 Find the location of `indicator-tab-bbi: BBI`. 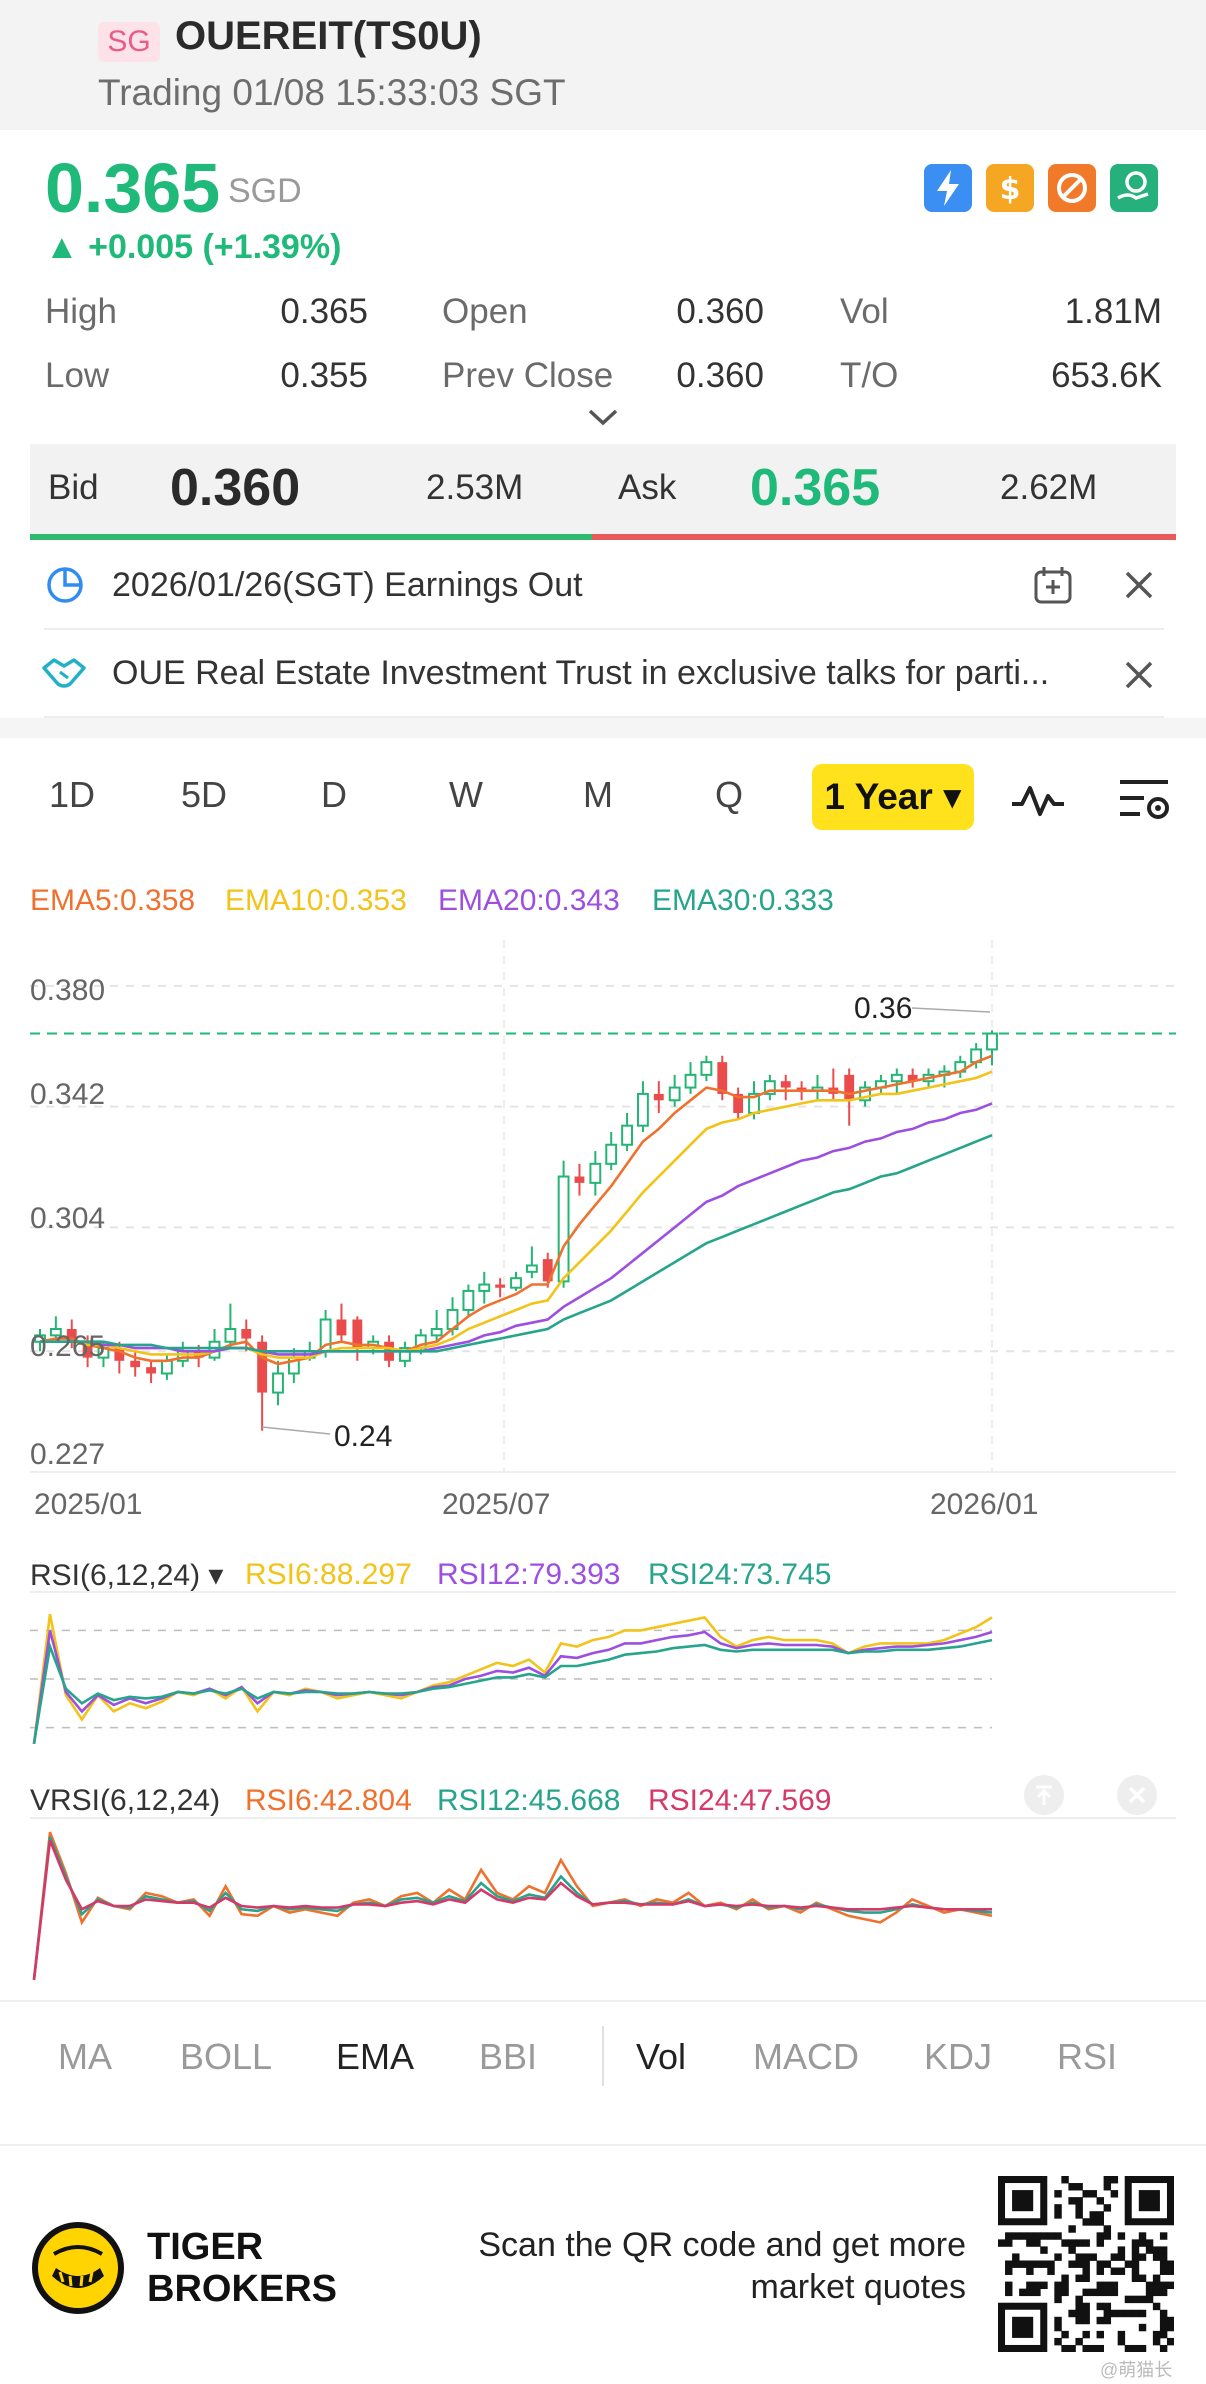

indicator-tab-bbi: BBI is located at coordinates (508, 2056).